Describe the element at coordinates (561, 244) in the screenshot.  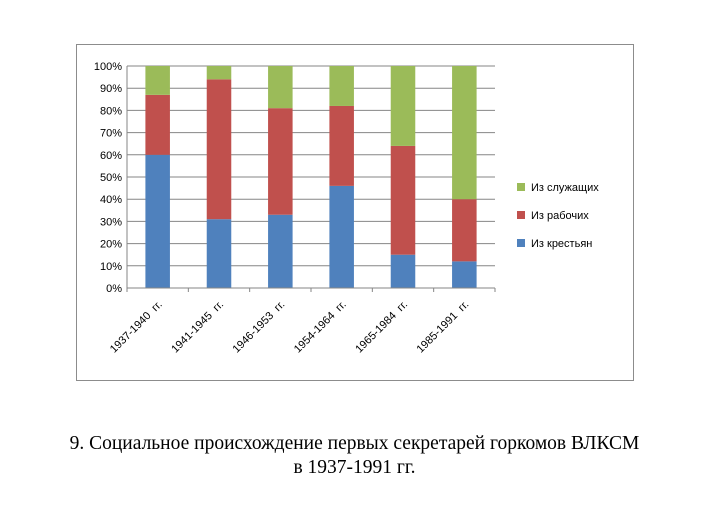
I see `legend-label: Из крестьян` at that location.